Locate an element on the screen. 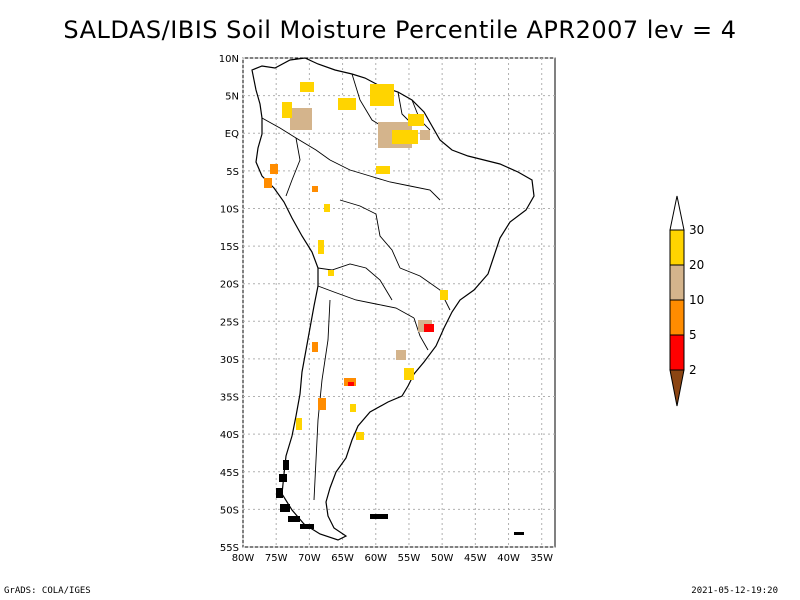 The height and width of the screenshot is (600, 800). lon-label-35w: 35W is located at coordinates (541, 558).